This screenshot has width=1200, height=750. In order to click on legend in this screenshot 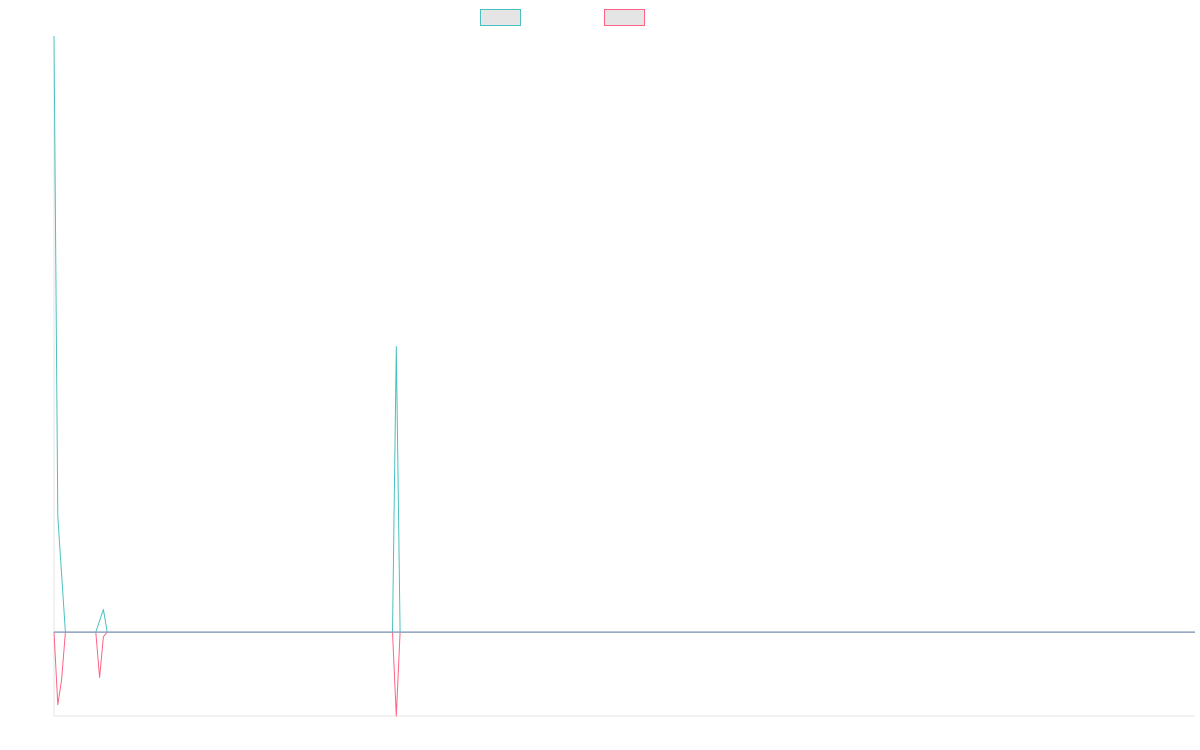, I will do `click(562, 17)`.